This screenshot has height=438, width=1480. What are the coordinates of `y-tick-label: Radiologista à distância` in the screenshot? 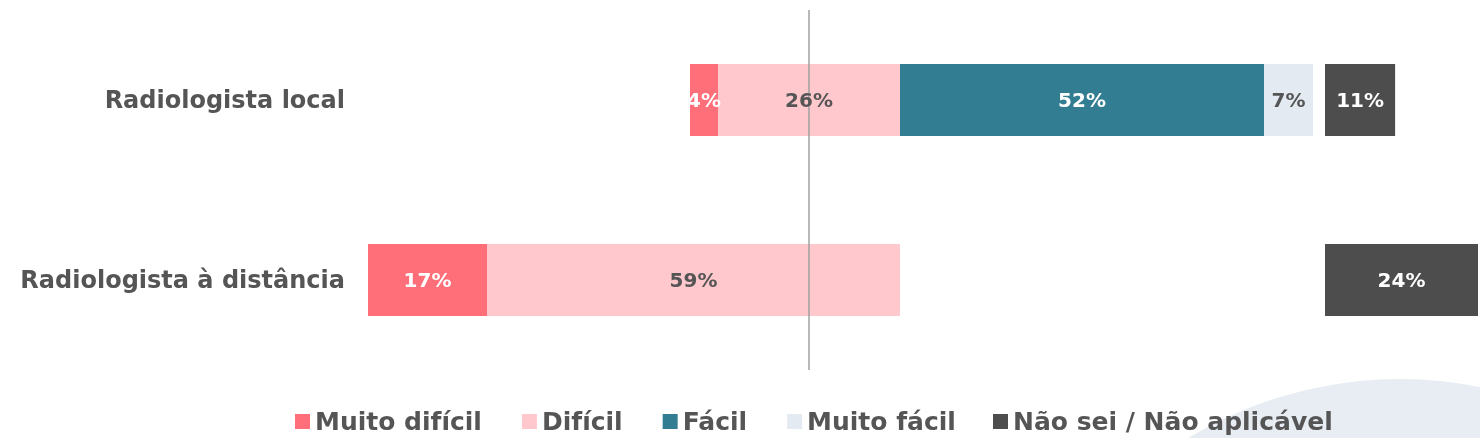 It's located at (182, 280).